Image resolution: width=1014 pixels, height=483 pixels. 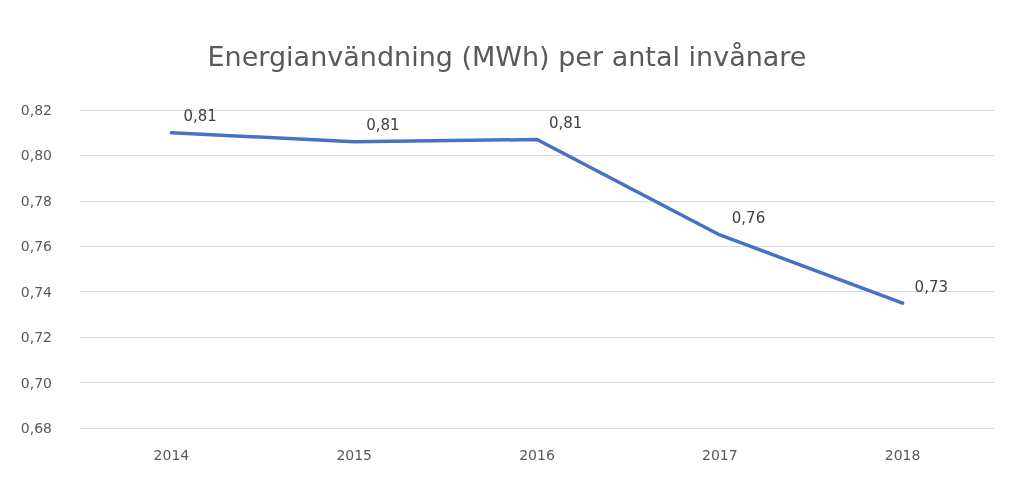 I want to click on data-label: 0,76, so click(x=748, y=218).